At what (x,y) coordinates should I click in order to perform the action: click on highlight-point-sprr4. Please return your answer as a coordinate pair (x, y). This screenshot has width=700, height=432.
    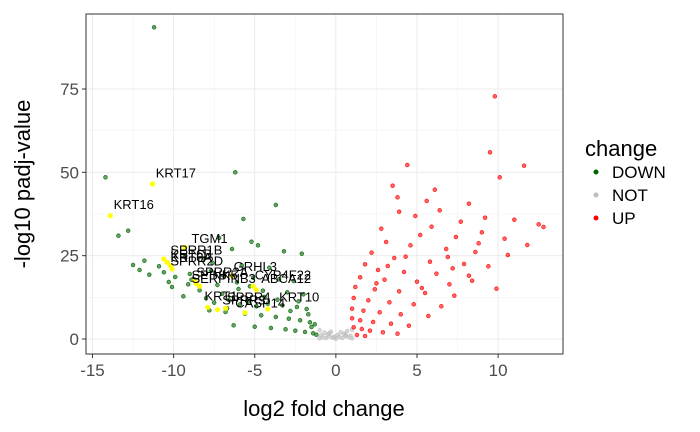
    Looking at the image, I should click on (225, 308).